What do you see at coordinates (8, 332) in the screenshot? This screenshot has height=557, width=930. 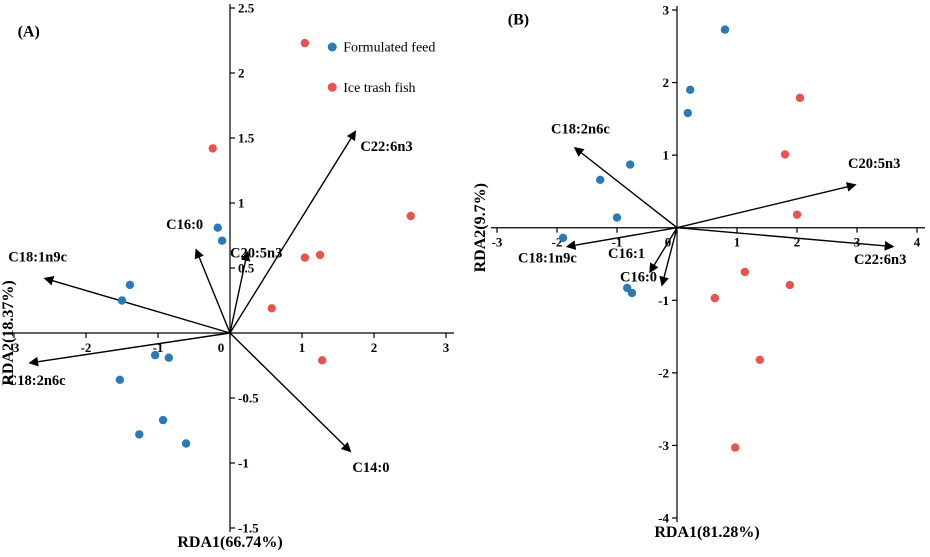 I see `y-axis-label: RDA2(18.37%)` at bounding box center [8, 332].